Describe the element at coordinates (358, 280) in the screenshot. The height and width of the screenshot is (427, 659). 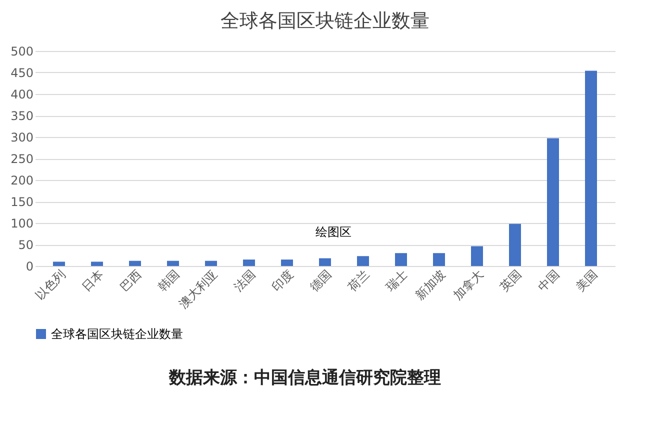
I see `x-tick-label: 荷兰` at that location.